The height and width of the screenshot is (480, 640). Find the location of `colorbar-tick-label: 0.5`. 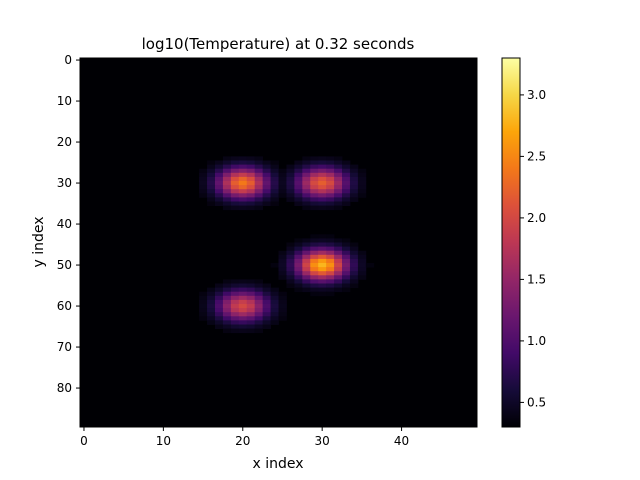

colorbar-tick-label: 0.5 is located at coordinates (536, 402).